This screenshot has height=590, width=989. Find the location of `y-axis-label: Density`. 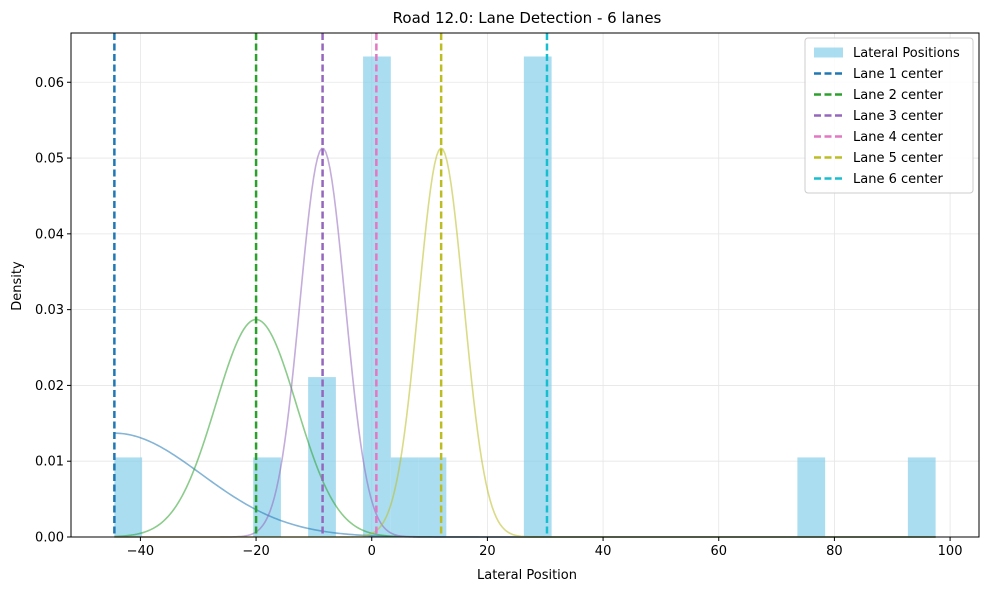

y-axis-label: Density is located at coordinates (17, 286).